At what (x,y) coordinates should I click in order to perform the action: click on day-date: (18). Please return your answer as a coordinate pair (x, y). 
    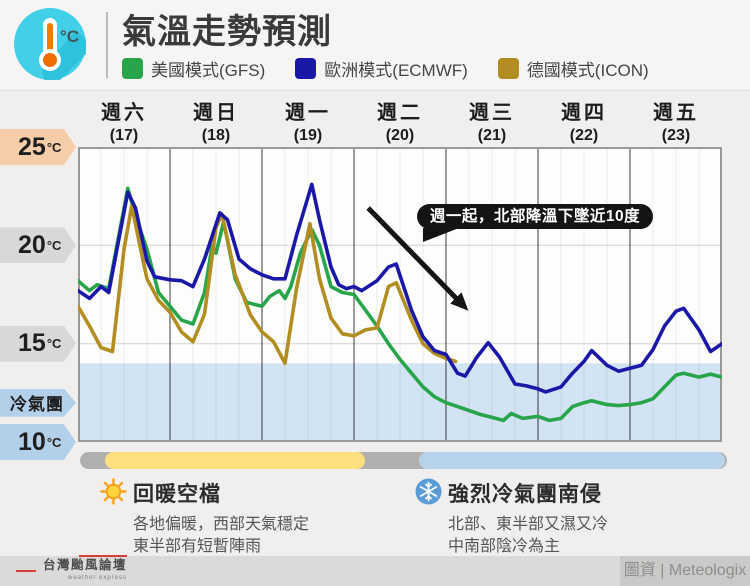
    Looking at the image, I should click on (216, 135).